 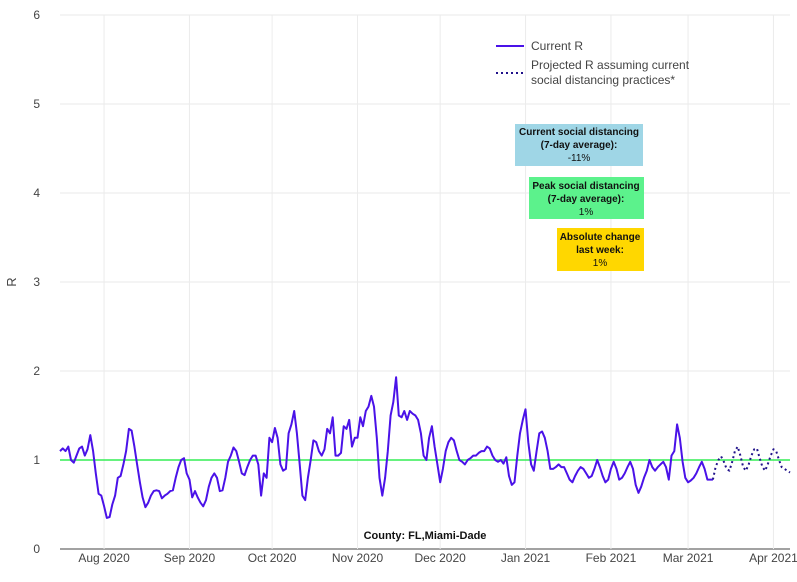 I want to click on annotation-change-line1: Absolute change, so click(x=600, y=237).